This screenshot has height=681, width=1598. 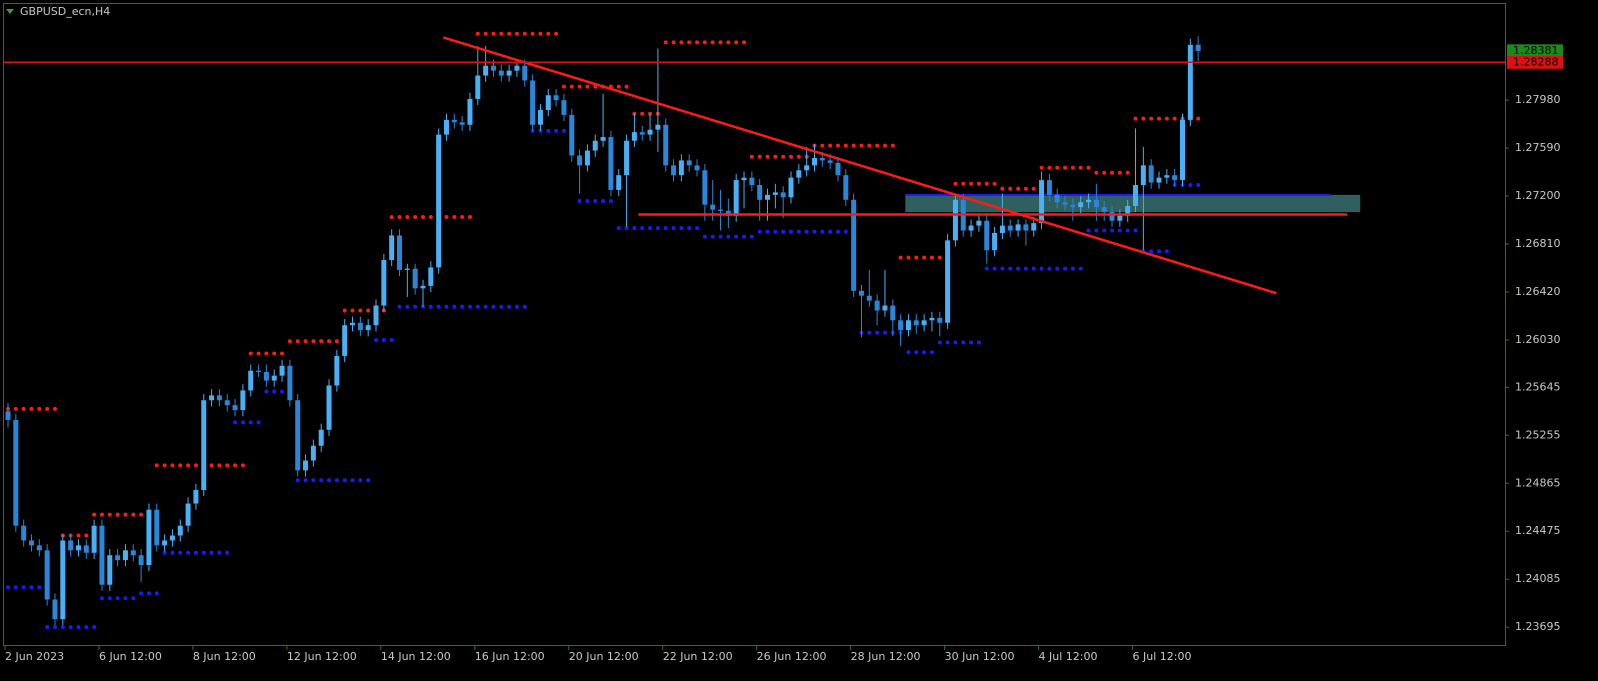 I want to click on y-tick-label: 1.25645, so click(x=1538, y=386).